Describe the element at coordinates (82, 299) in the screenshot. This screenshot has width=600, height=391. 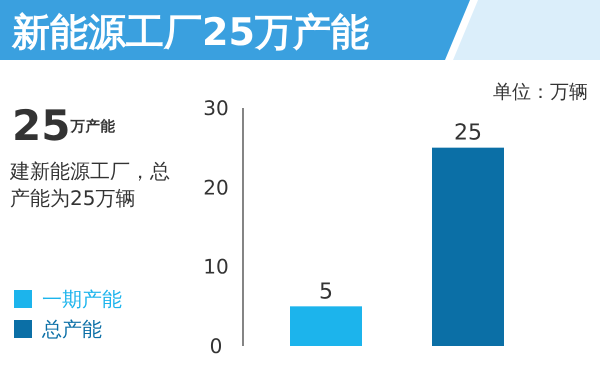
I see `text: 一期产能` at that location.